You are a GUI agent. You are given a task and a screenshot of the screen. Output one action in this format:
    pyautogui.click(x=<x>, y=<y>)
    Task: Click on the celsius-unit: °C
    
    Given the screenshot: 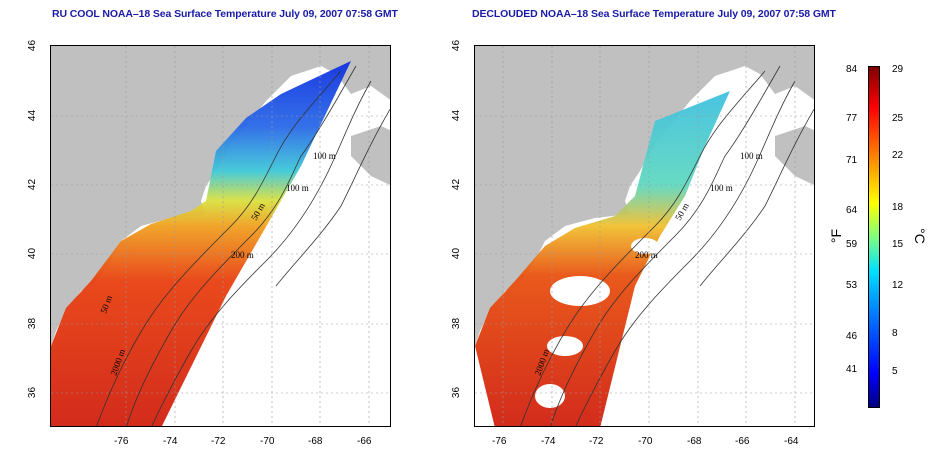 What is the action you would take?
    pyautogui.click(x=919, y=236)
    